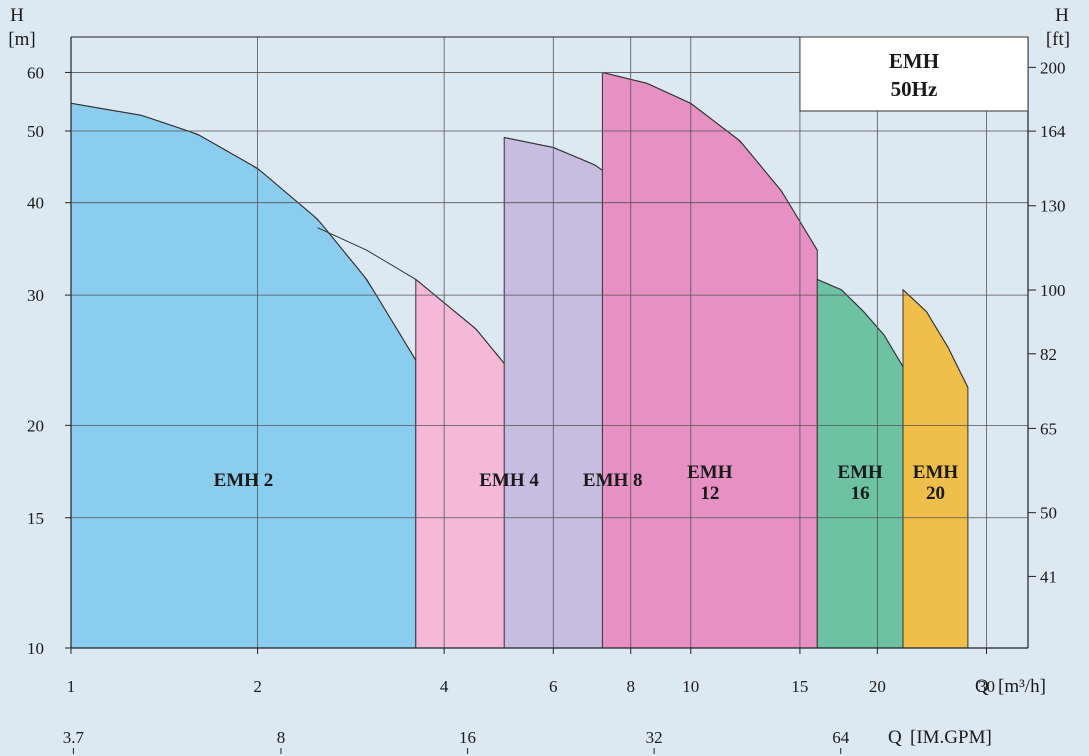 The image size is (1089, 756). What do you see at coordinates (709, 493) in the screenshot?
I see `series-label-line: 12` at bounding box center [709, 493].